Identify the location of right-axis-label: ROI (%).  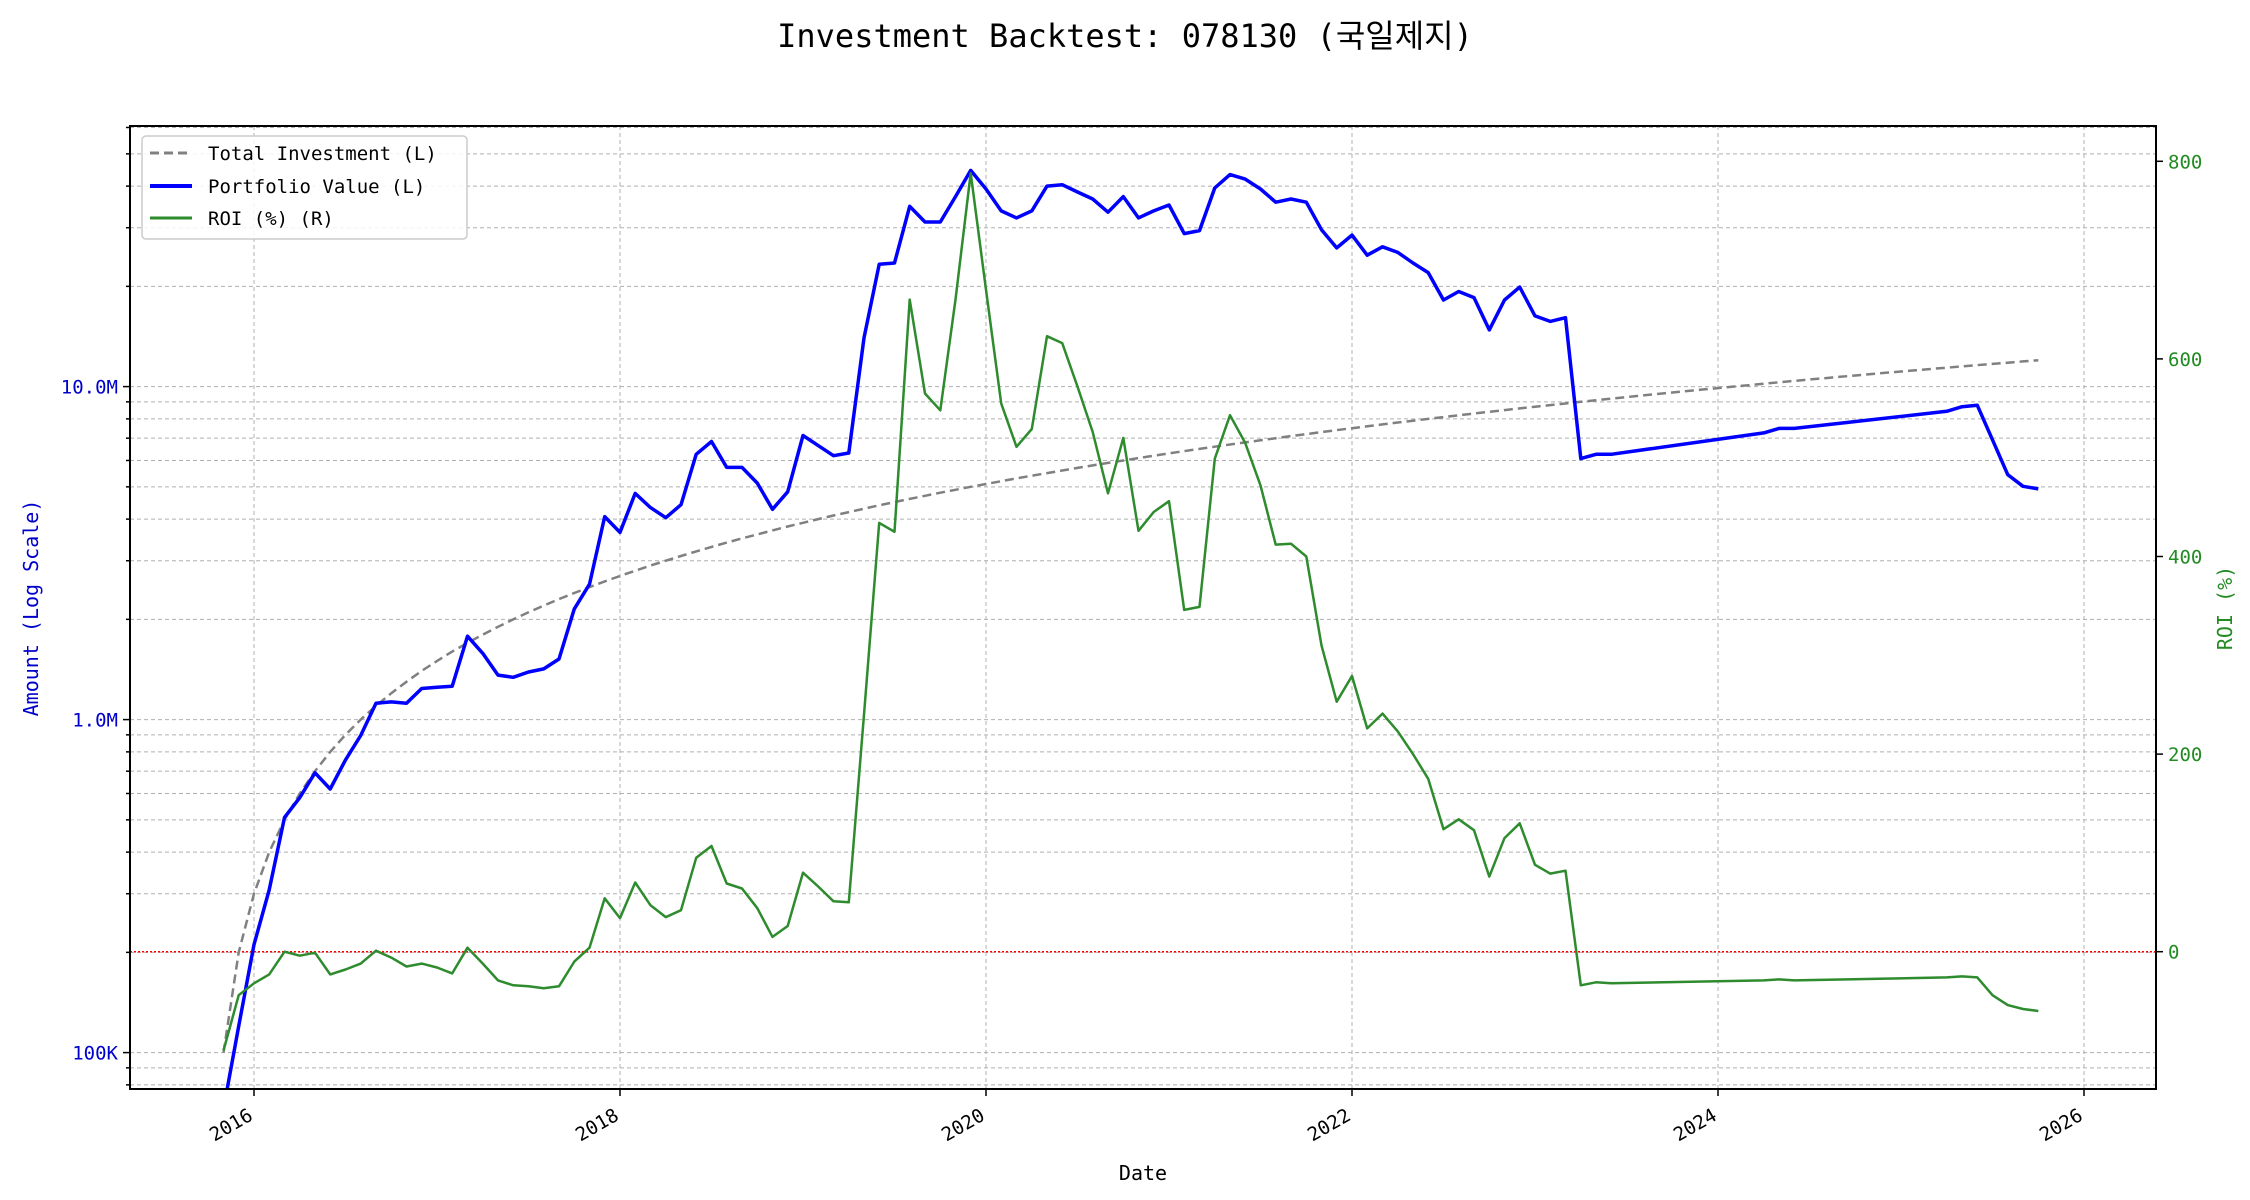
(2225, 608).